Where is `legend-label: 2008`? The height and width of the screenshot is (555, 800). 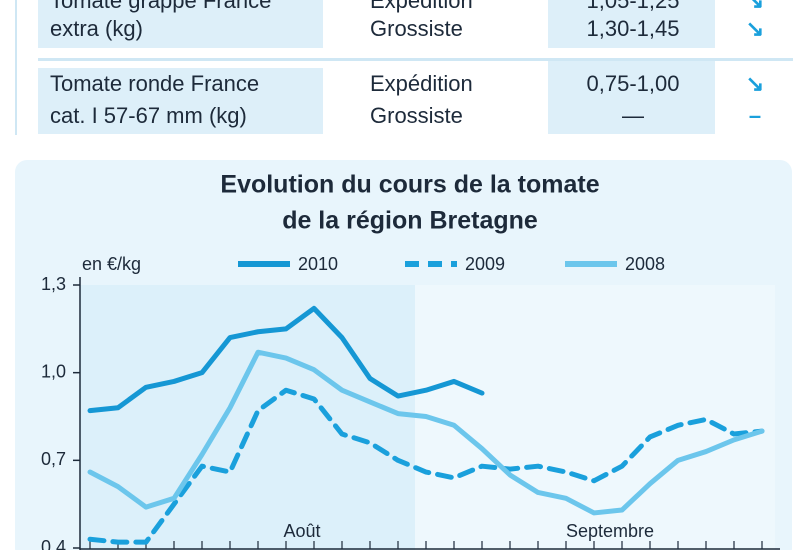 legend-label: 2008 is located at coordinates (645, 264).